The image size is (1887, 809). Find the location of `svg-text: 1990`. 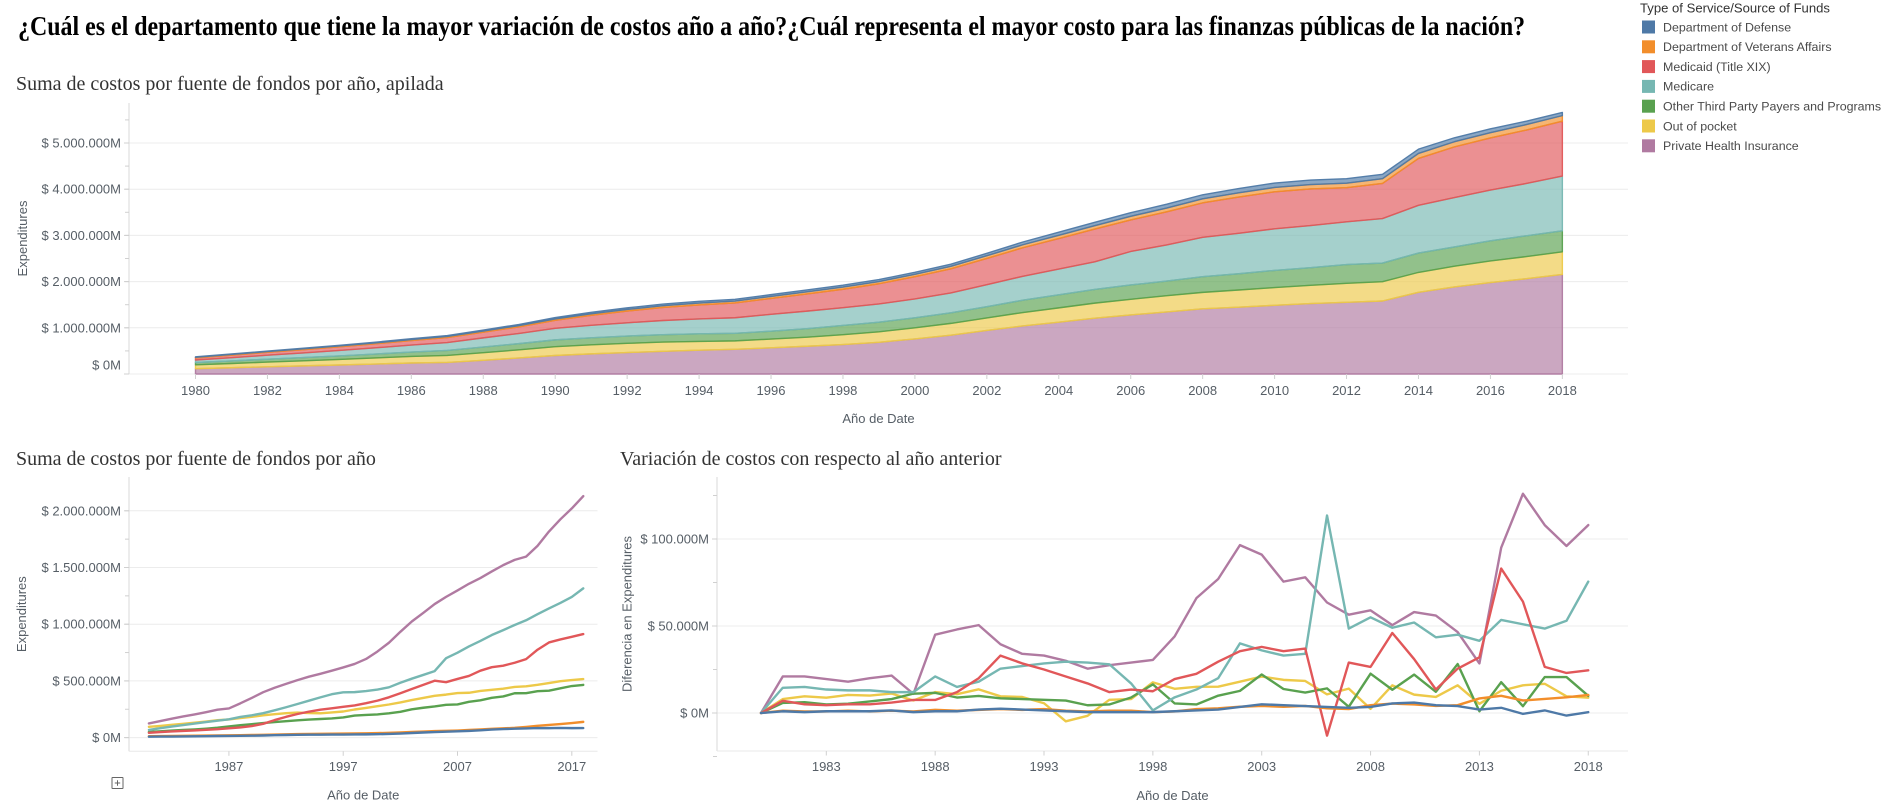

svg-text: 1990 is located at coordinates (555, 390).